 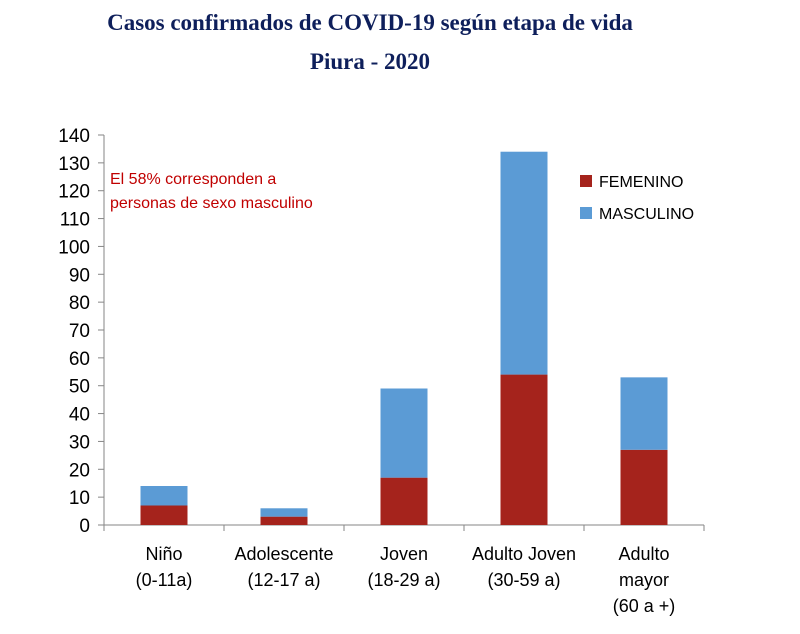 What do you see at coordinates (163, 554) in the screenshot?
I see `x-tick-label-line: Niño` at bounding box center [163, 554].